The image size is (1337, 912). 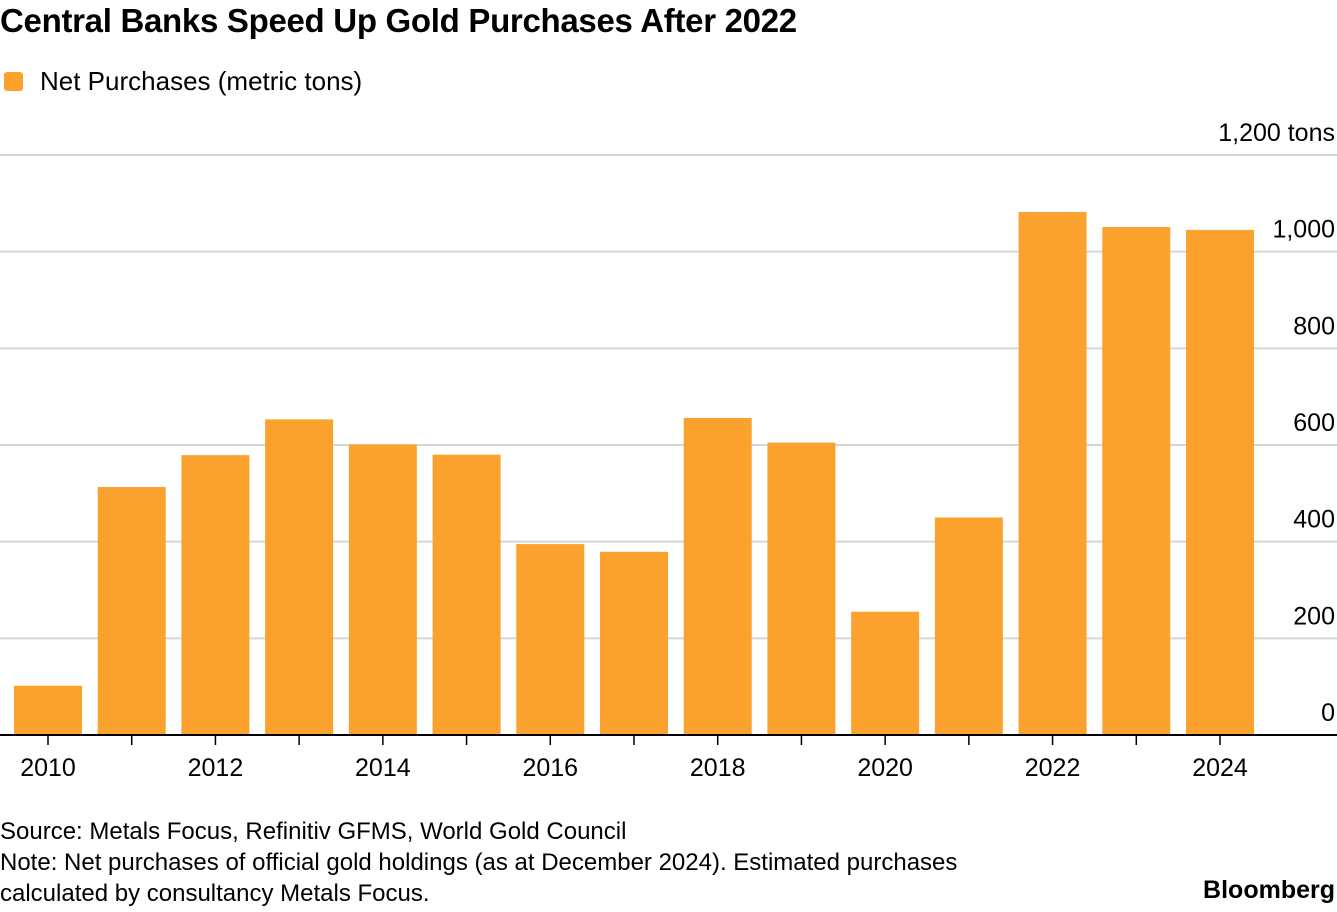 What do you see at coordinates (550, 639) in the screenshot?
I see `bar-2016` at bounding box center [550, 639].